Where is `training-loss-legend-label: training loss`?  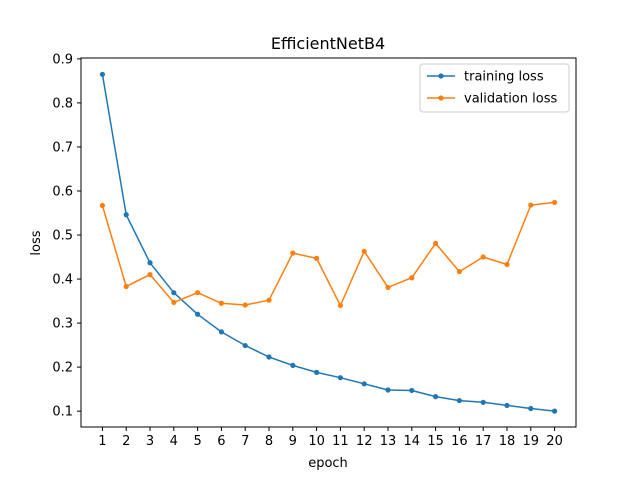 training-loss-legend-label: training loss is located at coordinates (504, 77).